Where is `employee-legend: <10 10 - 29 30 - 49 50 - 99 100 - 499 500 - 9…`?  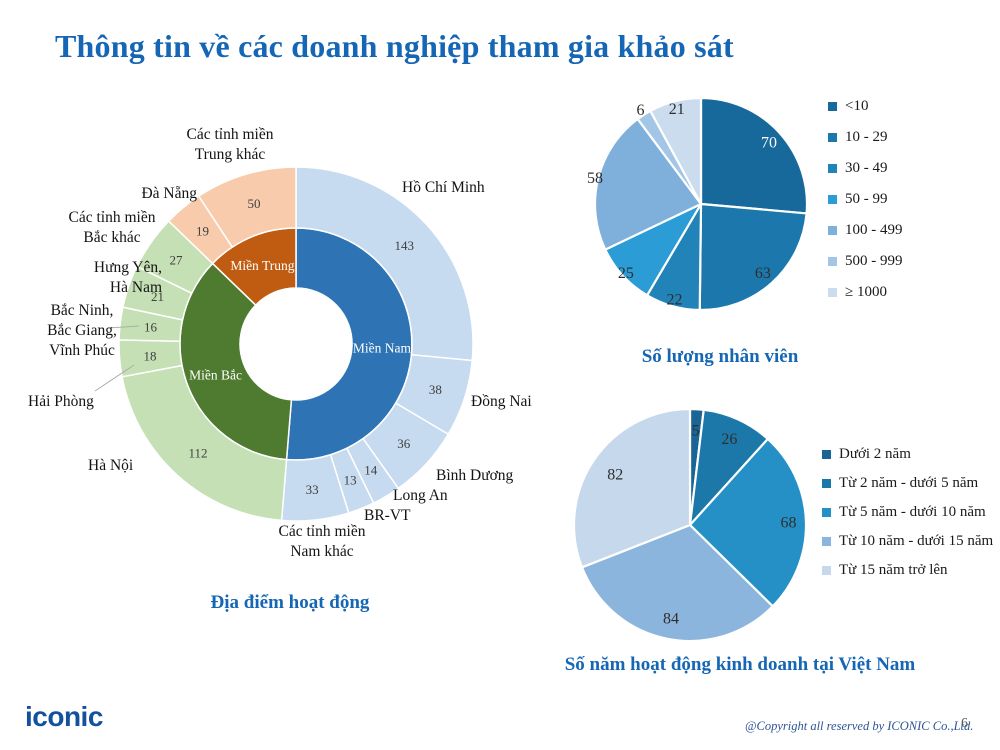
employee-legend: <10 10 - 29 30 - 49 50 - 99 100 - 499 500 - 9… is located at coordinates (865, 204).